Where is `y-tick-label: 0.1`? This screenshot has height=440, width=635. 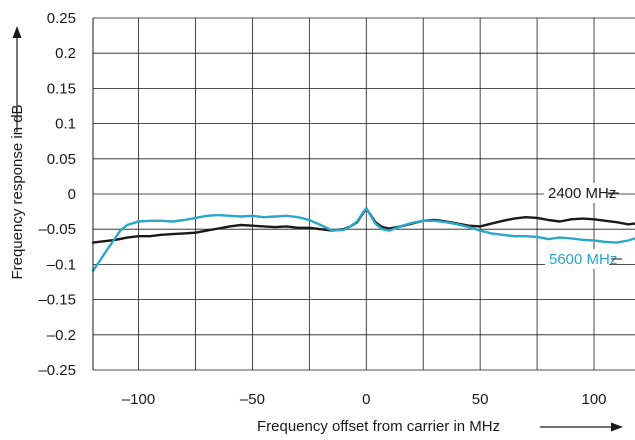 y-tick-label: 0.1 is located at coordinates (65, 124).